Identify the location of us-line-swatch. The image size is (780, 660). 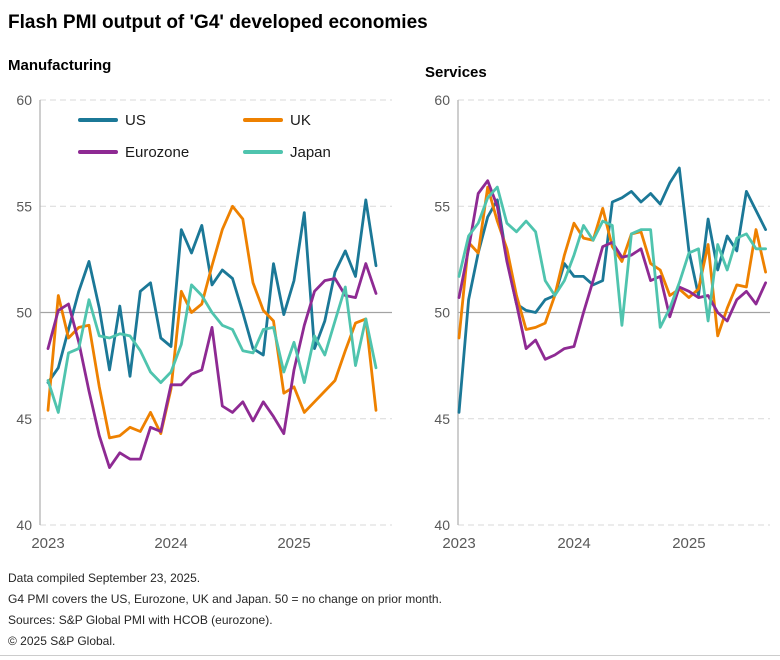
(98, 120).